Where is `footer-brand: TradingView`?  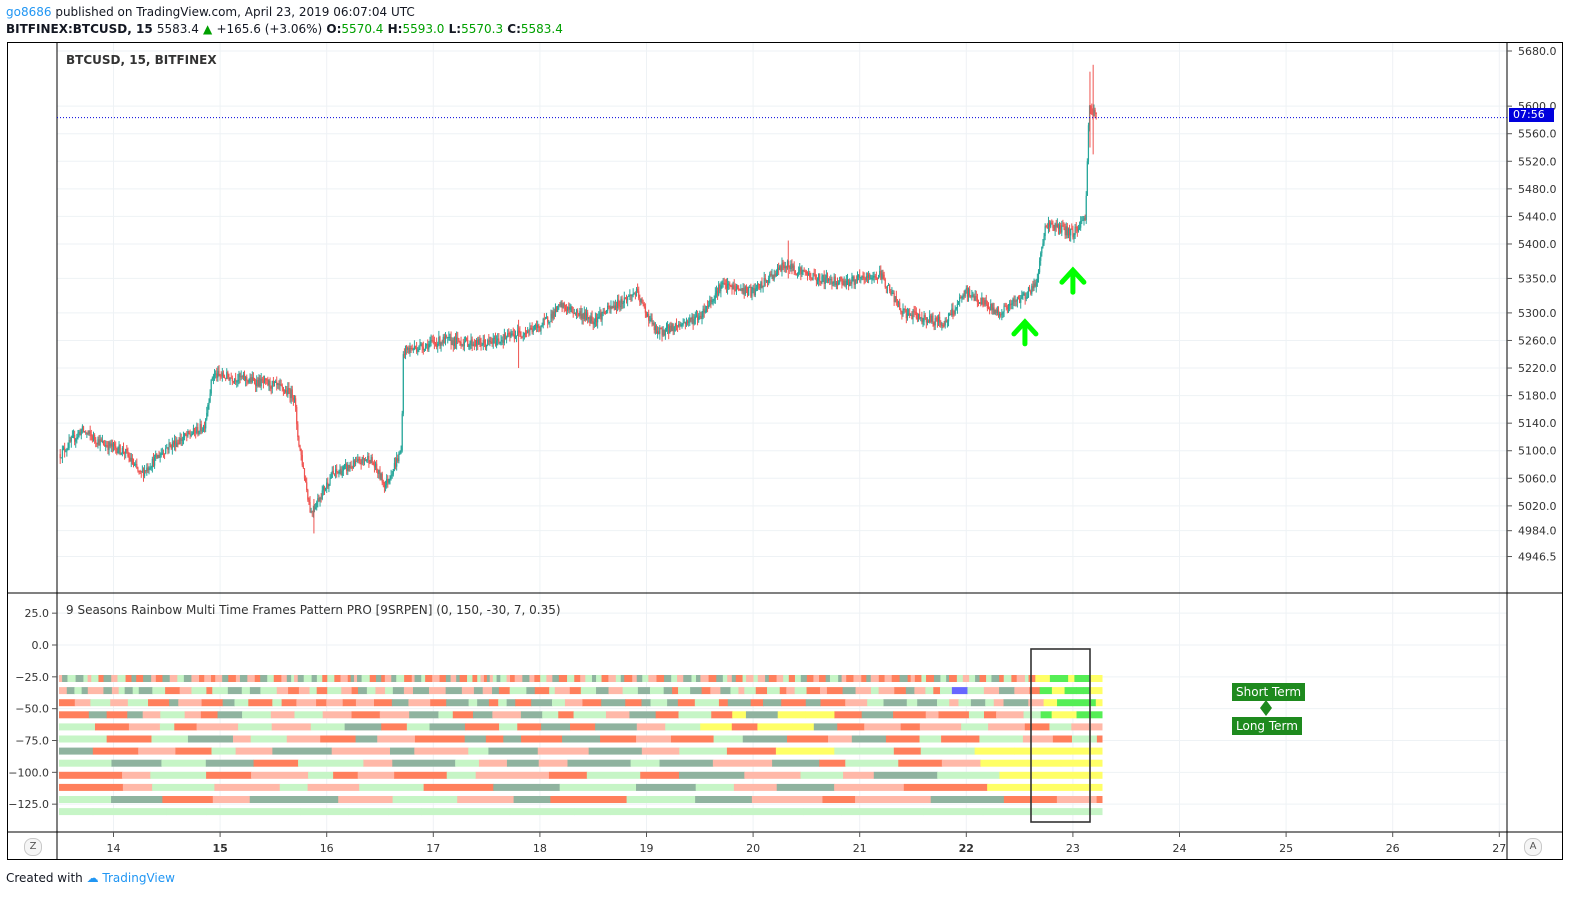
footer-brand: TradingView is located at coordinates (138, 878).